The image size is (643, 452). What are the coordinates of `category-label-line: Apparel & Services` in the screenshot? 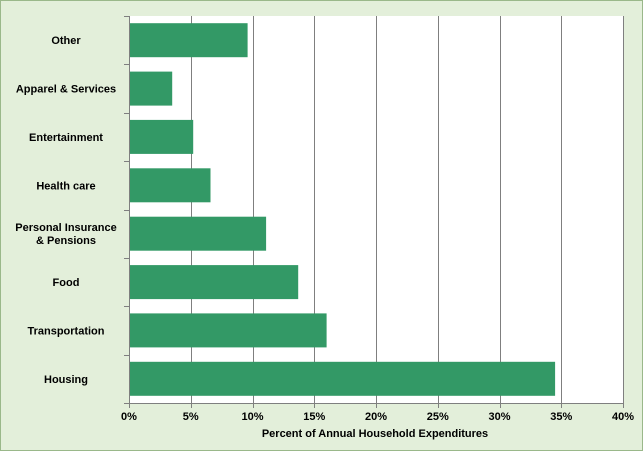 It's located at (66, 90).